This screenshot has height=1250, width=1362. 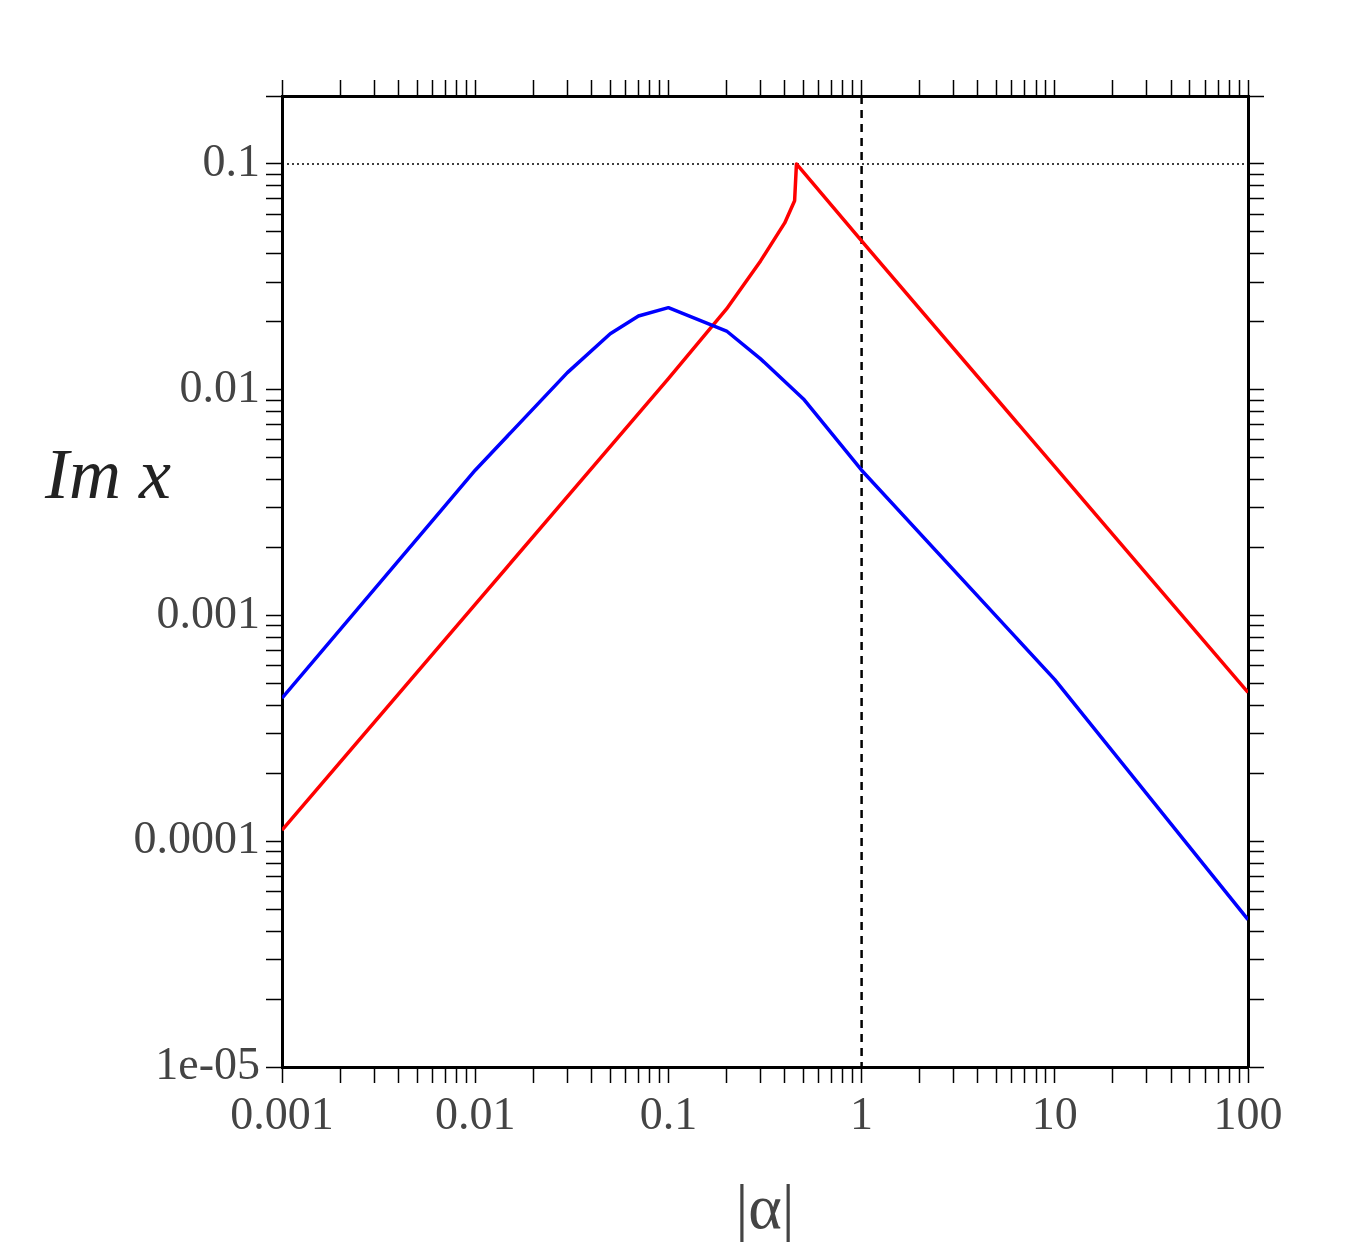 I want to click on x-tick-label: 0.01, so click(x=475, y=1113).